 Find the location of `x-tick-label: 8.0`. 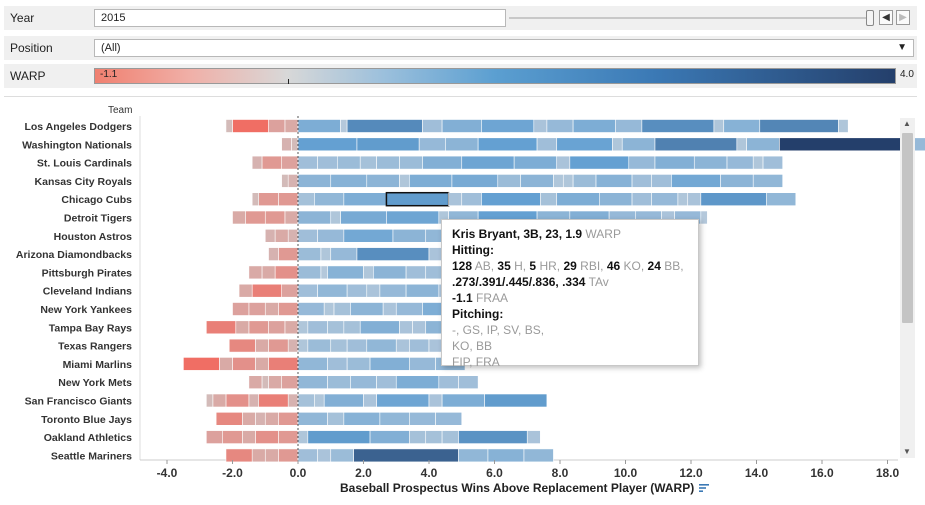

x-tick-label: 8.0 is located at coordinates (560, 473).